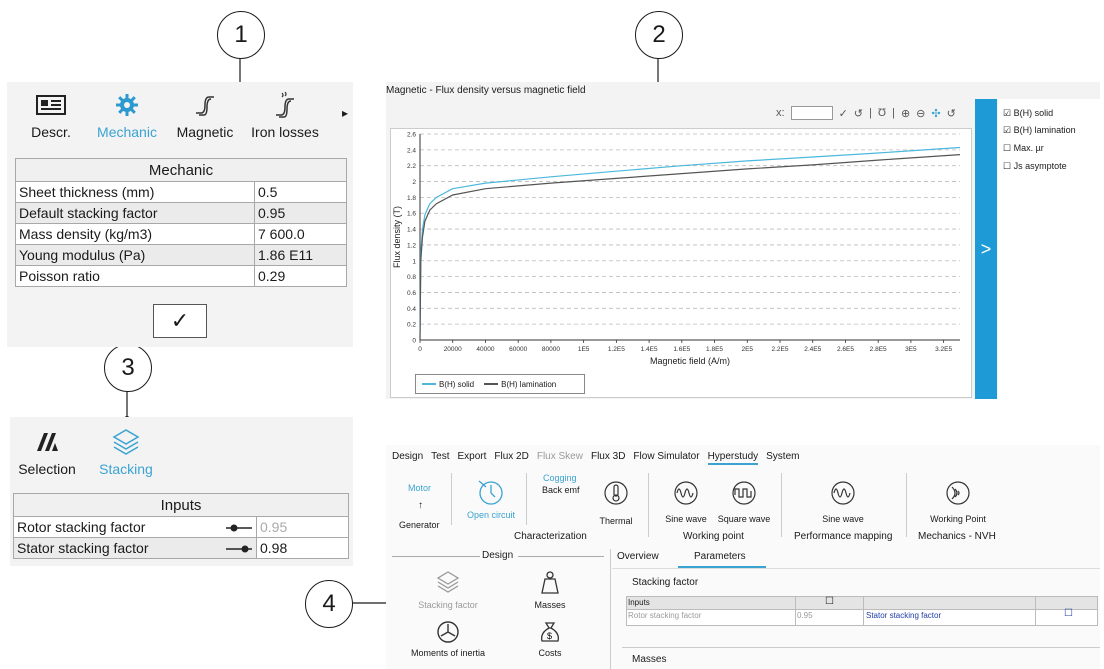  I want to click on tab-magnetic: Magnetic, so click(205, 114).